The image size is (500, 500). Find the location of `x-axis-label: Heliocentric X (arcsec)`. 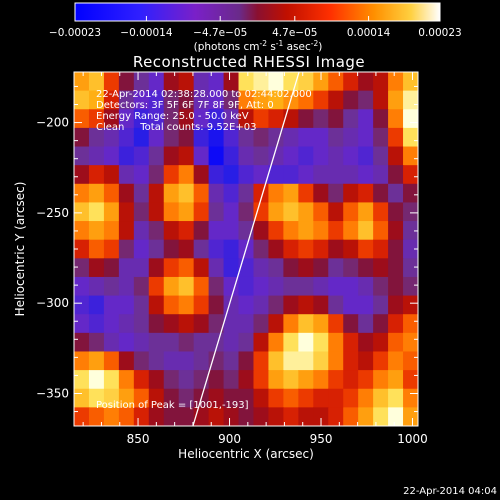

x-axis-label: Heliocentric X (arcsec) is located at coordinates (246, 454).